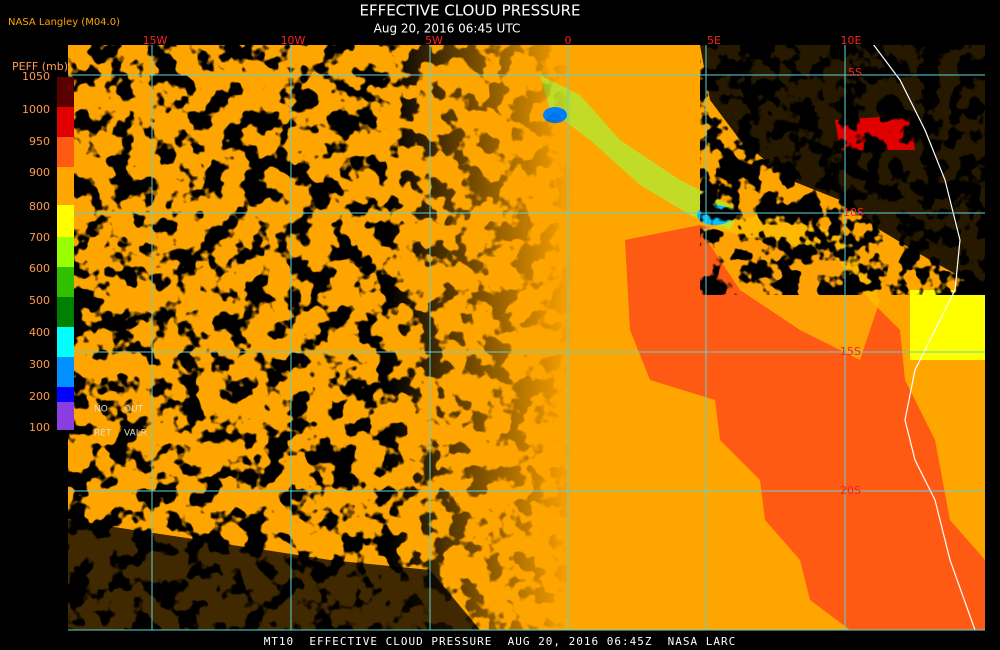 Image resolution: width=1000 pixels, height=650 pixels. I want to click on colorbar-tick-label: 1000, so click(36, 109).